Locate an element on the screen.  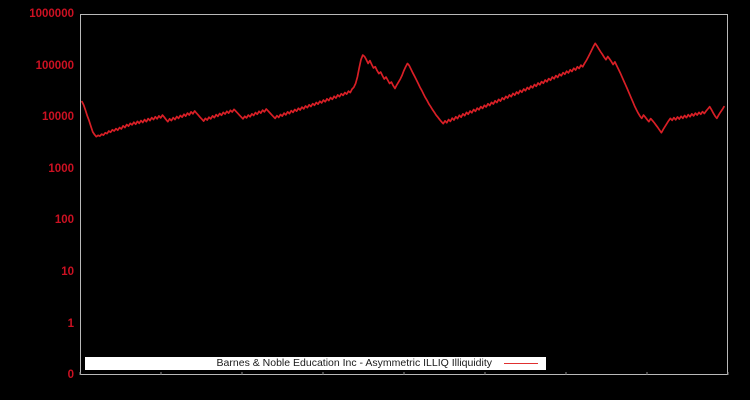
y-tick-label-1000: 1000 is located at coordinates (61, 168).